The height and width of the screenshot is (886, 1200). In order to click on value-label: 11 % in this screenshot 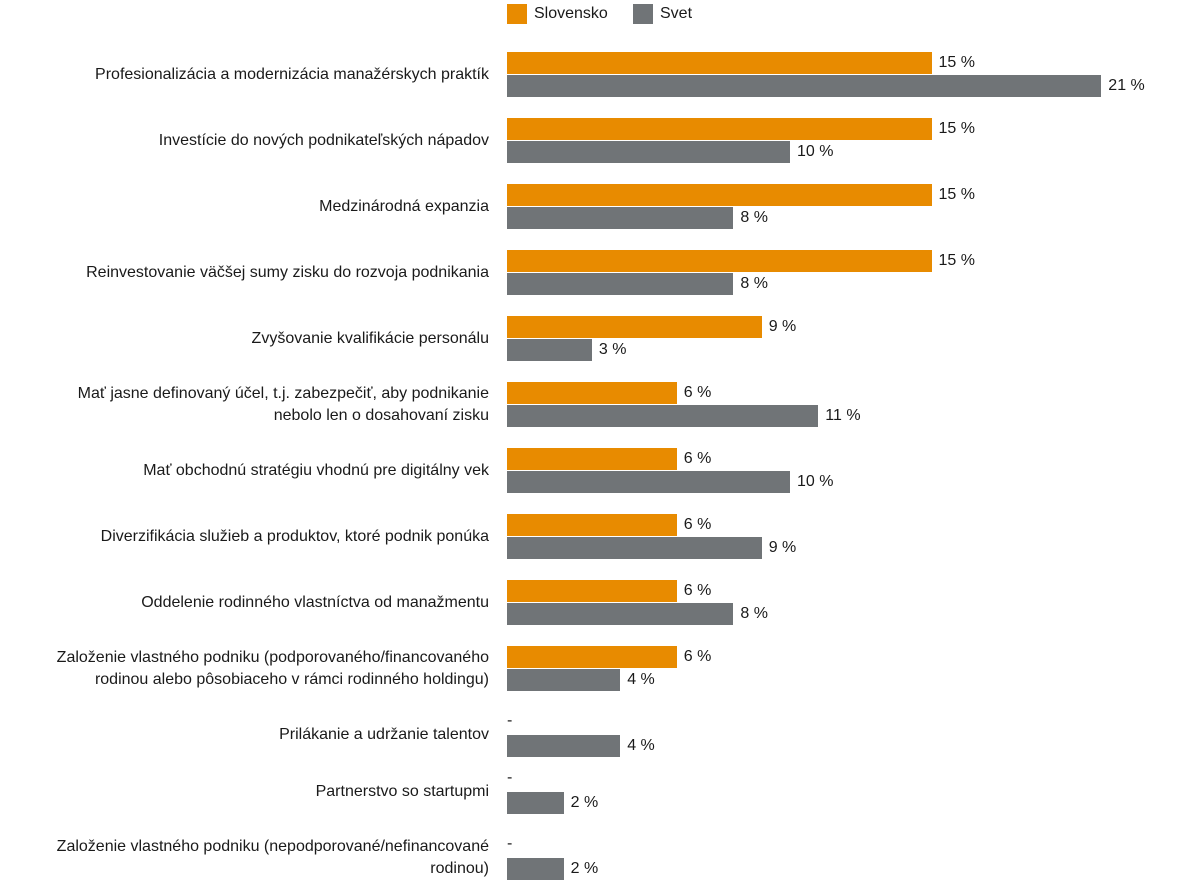, I will do `click(843, 415)`.